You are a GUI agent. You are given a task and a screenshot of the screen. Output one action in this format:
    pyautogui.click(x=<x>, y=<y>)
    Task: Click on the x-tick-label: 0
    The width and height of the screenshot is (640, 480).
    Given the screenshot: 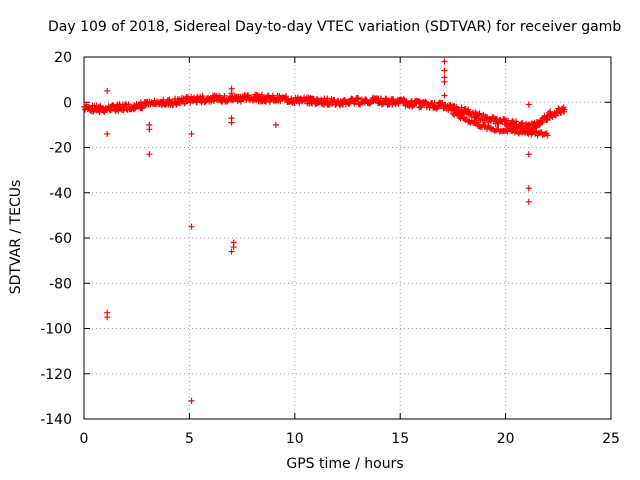 What is the action you would take?
    pyautogui.click(x=84, y=439)
    